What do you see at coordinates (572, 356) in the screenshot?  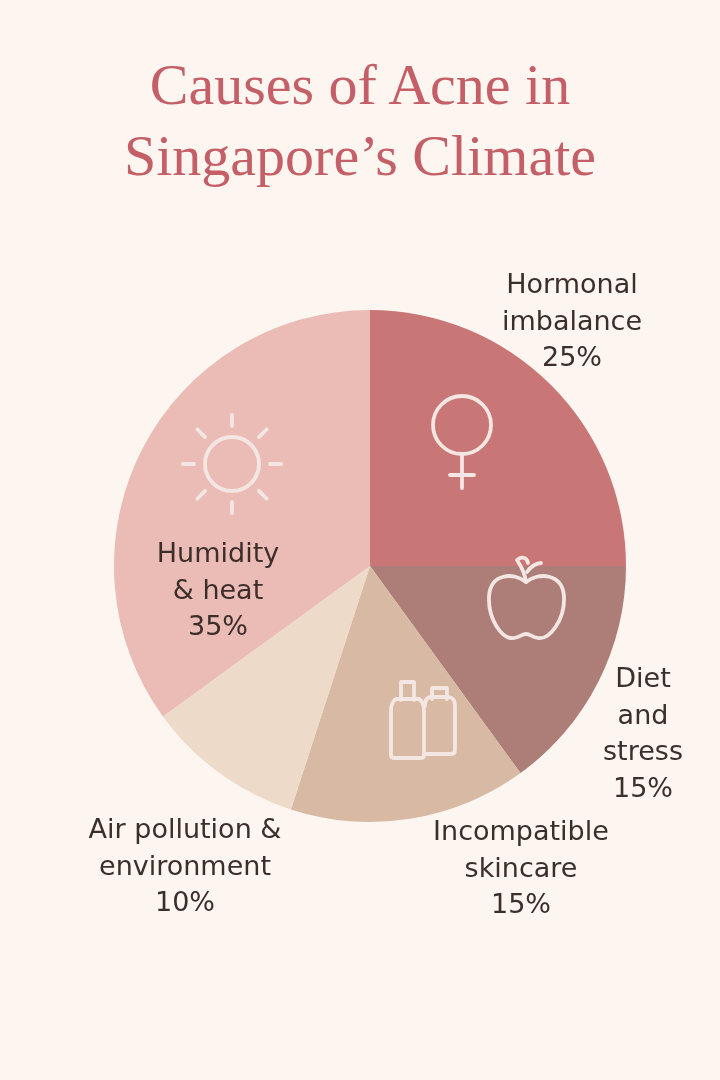 I see `data-label: 25%` at bounding box center [572, 356].